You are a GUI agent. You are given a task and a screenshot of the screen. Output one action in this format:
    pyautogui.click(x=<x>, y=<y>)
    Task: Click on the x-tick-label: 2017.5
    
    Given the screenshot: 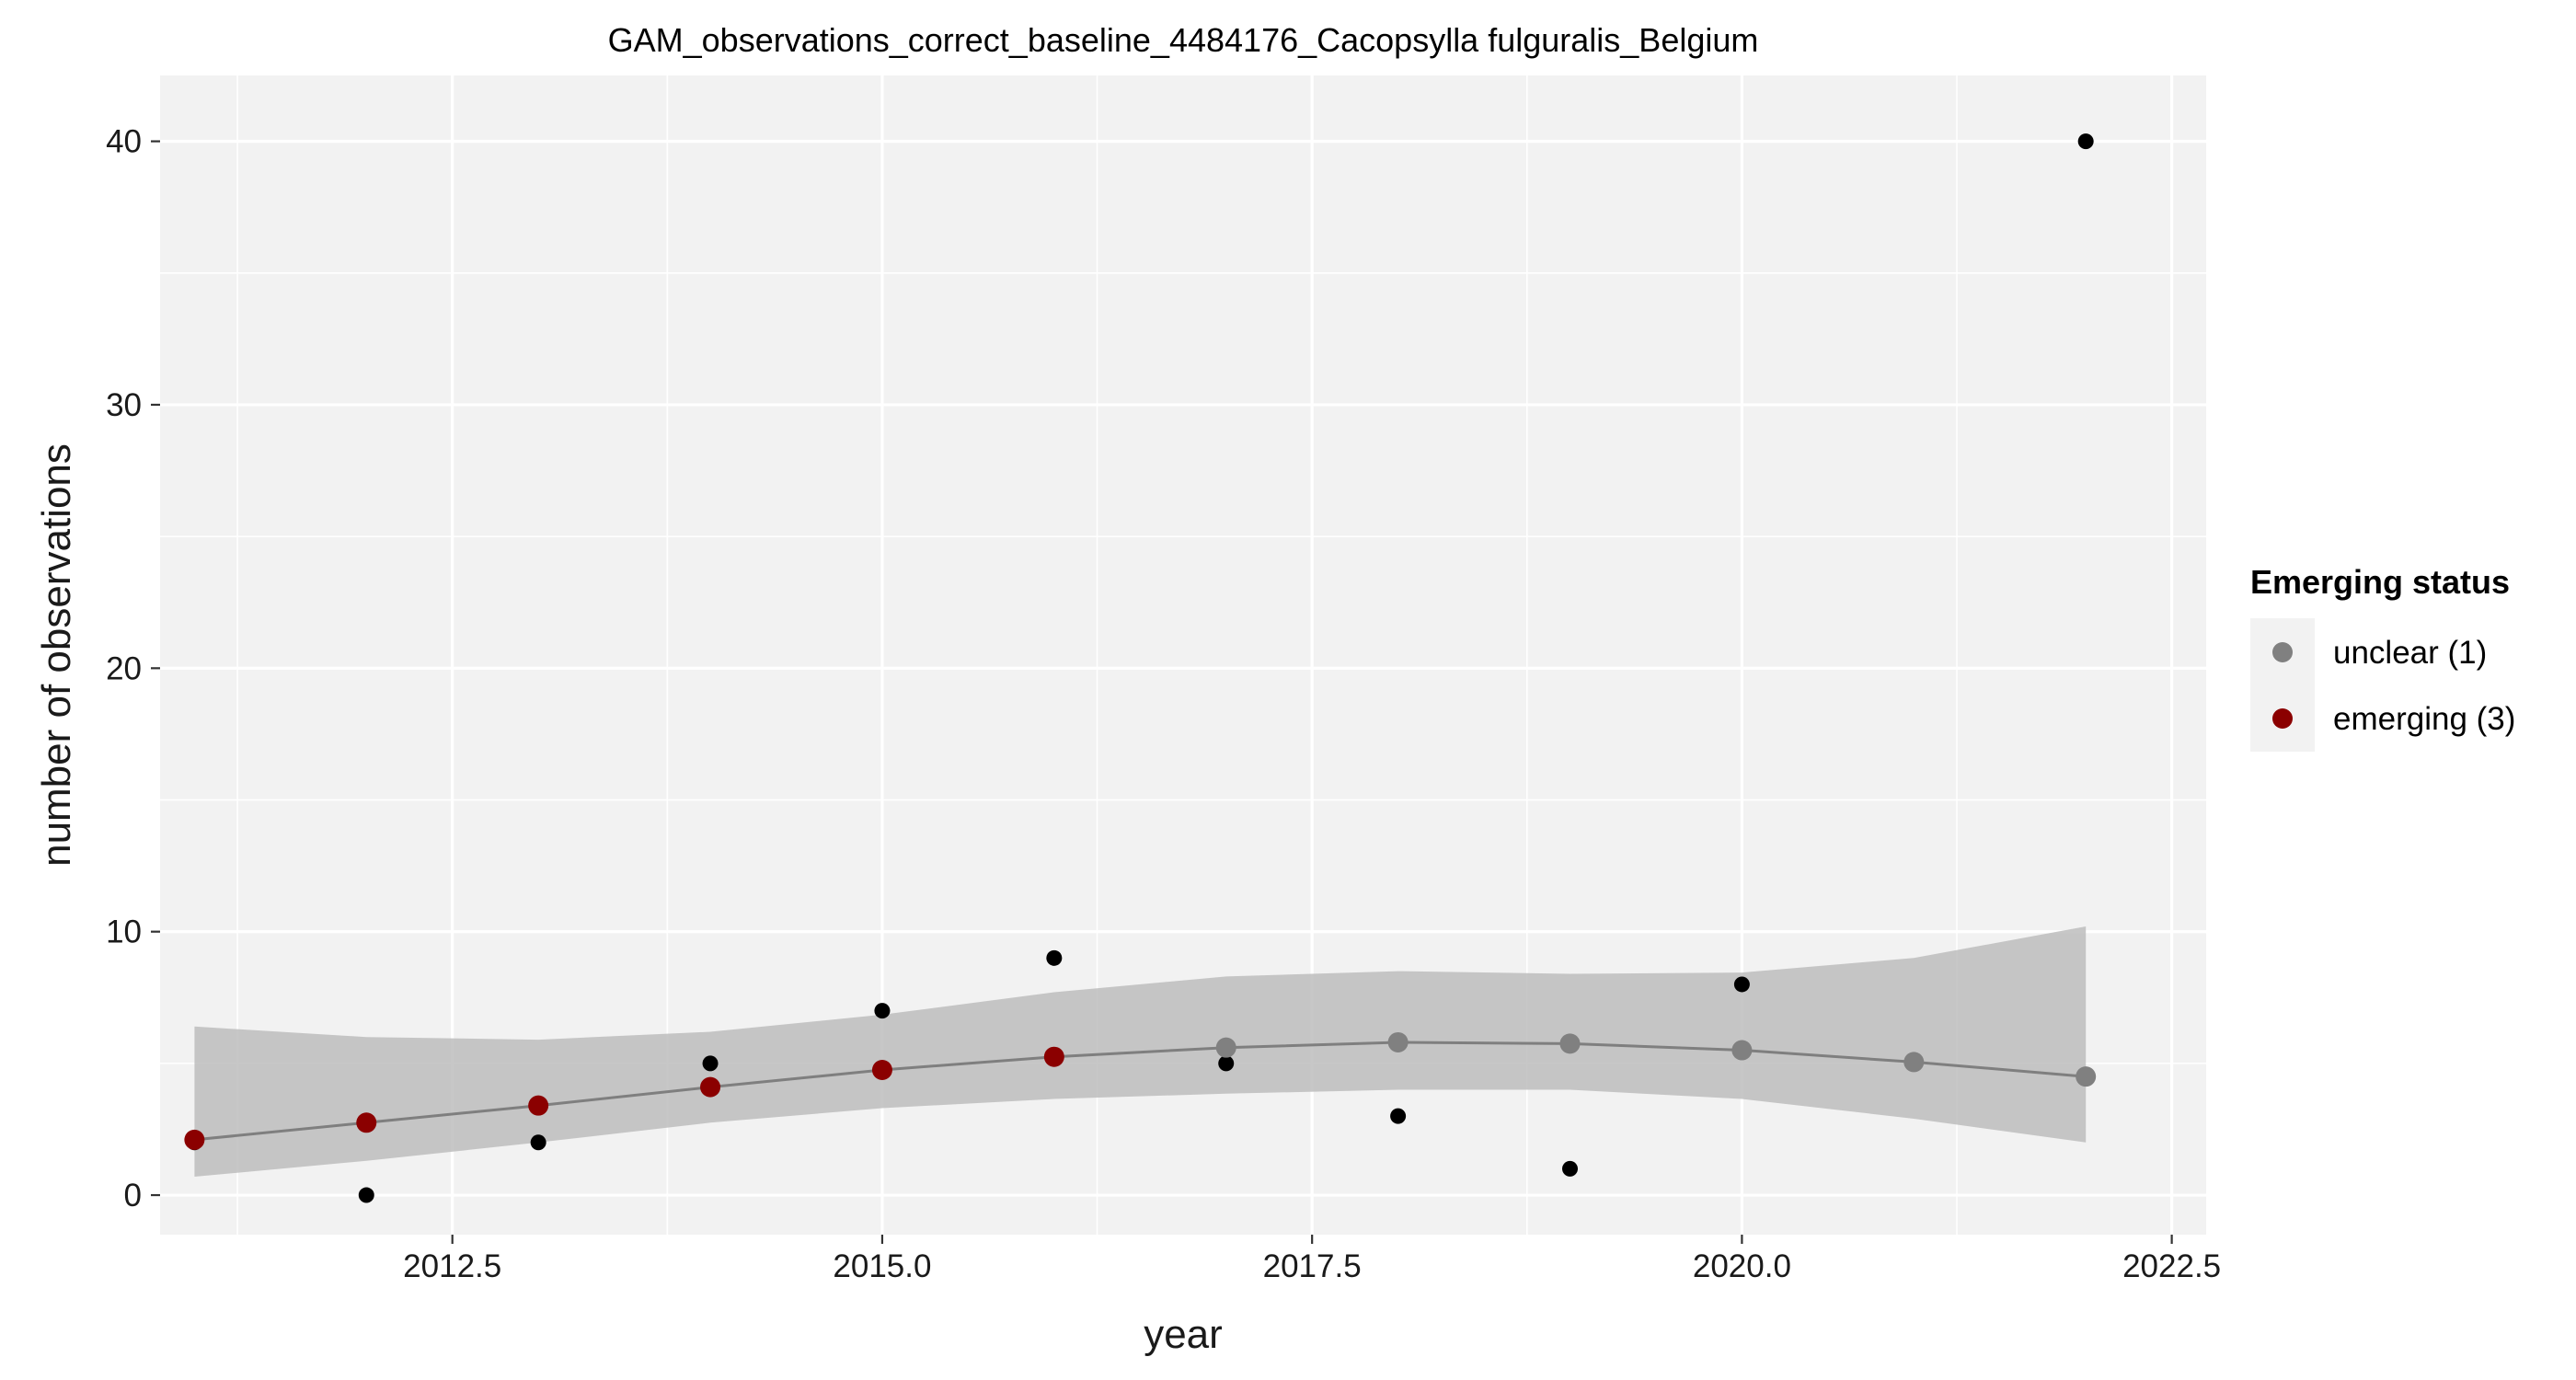 What is the action you would take?
    pyautogui.click(x=1312, y=1266)
    